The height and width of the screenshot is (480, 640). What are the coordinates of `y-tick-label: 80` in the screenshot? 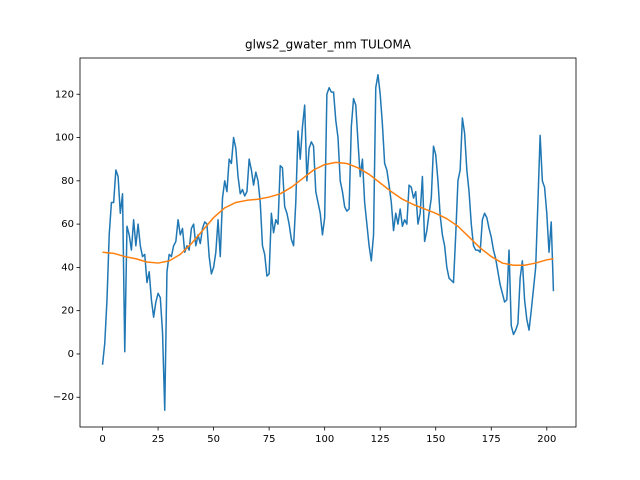 It's located at (67, 181).